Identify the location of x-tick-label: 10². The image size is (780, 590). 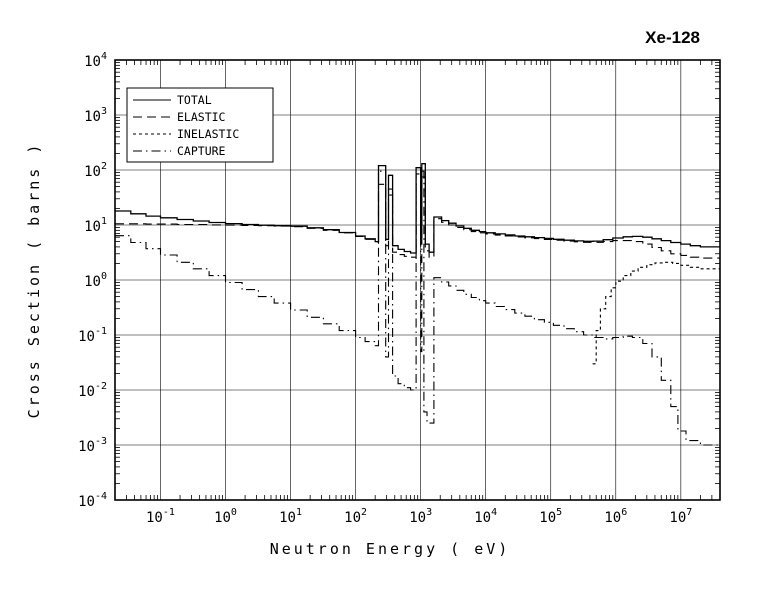
(355, 516).